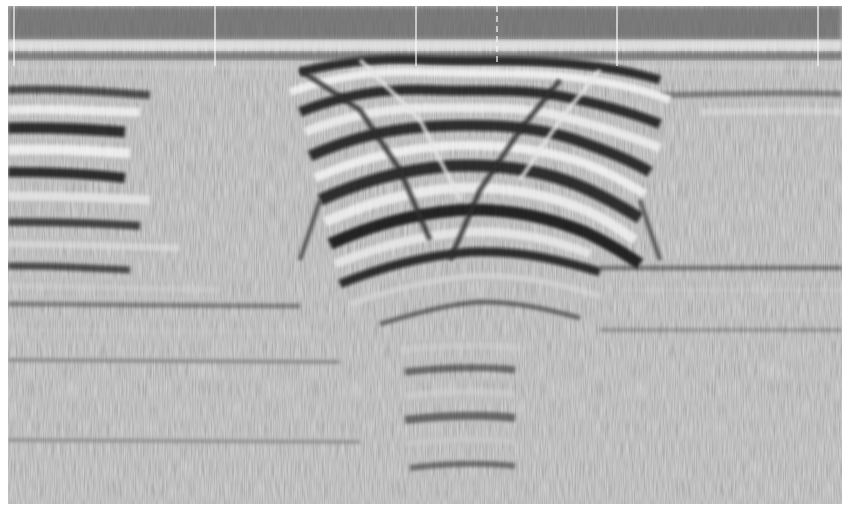 The image size is (849, 508). I want to click on distance-markers, so click(416, 36).